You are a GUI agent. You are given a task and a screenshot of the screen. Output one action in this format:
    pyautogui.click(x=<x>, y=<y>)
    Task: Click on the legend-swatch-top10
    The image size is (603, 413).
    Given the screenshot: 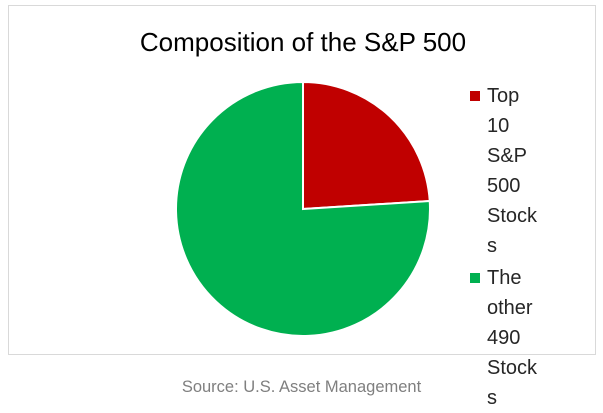 What is the action you would take?
    pyautogui.click(x=475, y=96)
    